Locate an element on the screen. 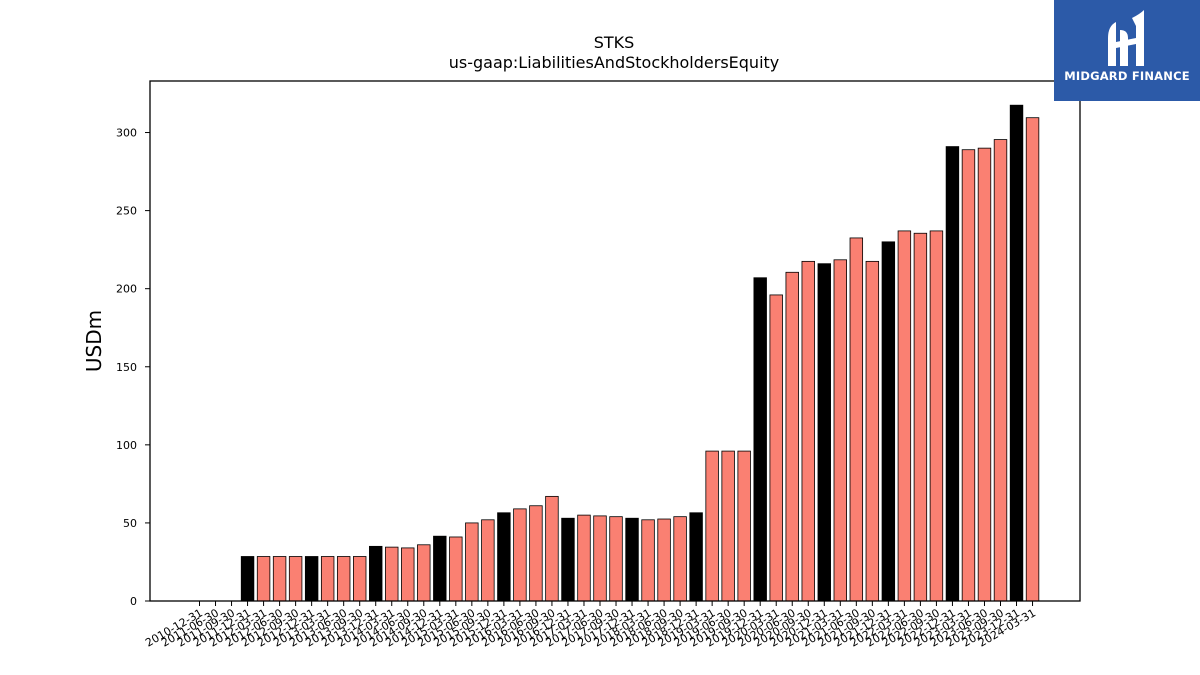  chart-subtitle: us-gaap:LiabilitiesAndStockholdersEquity is located at coordinates (614, 62).